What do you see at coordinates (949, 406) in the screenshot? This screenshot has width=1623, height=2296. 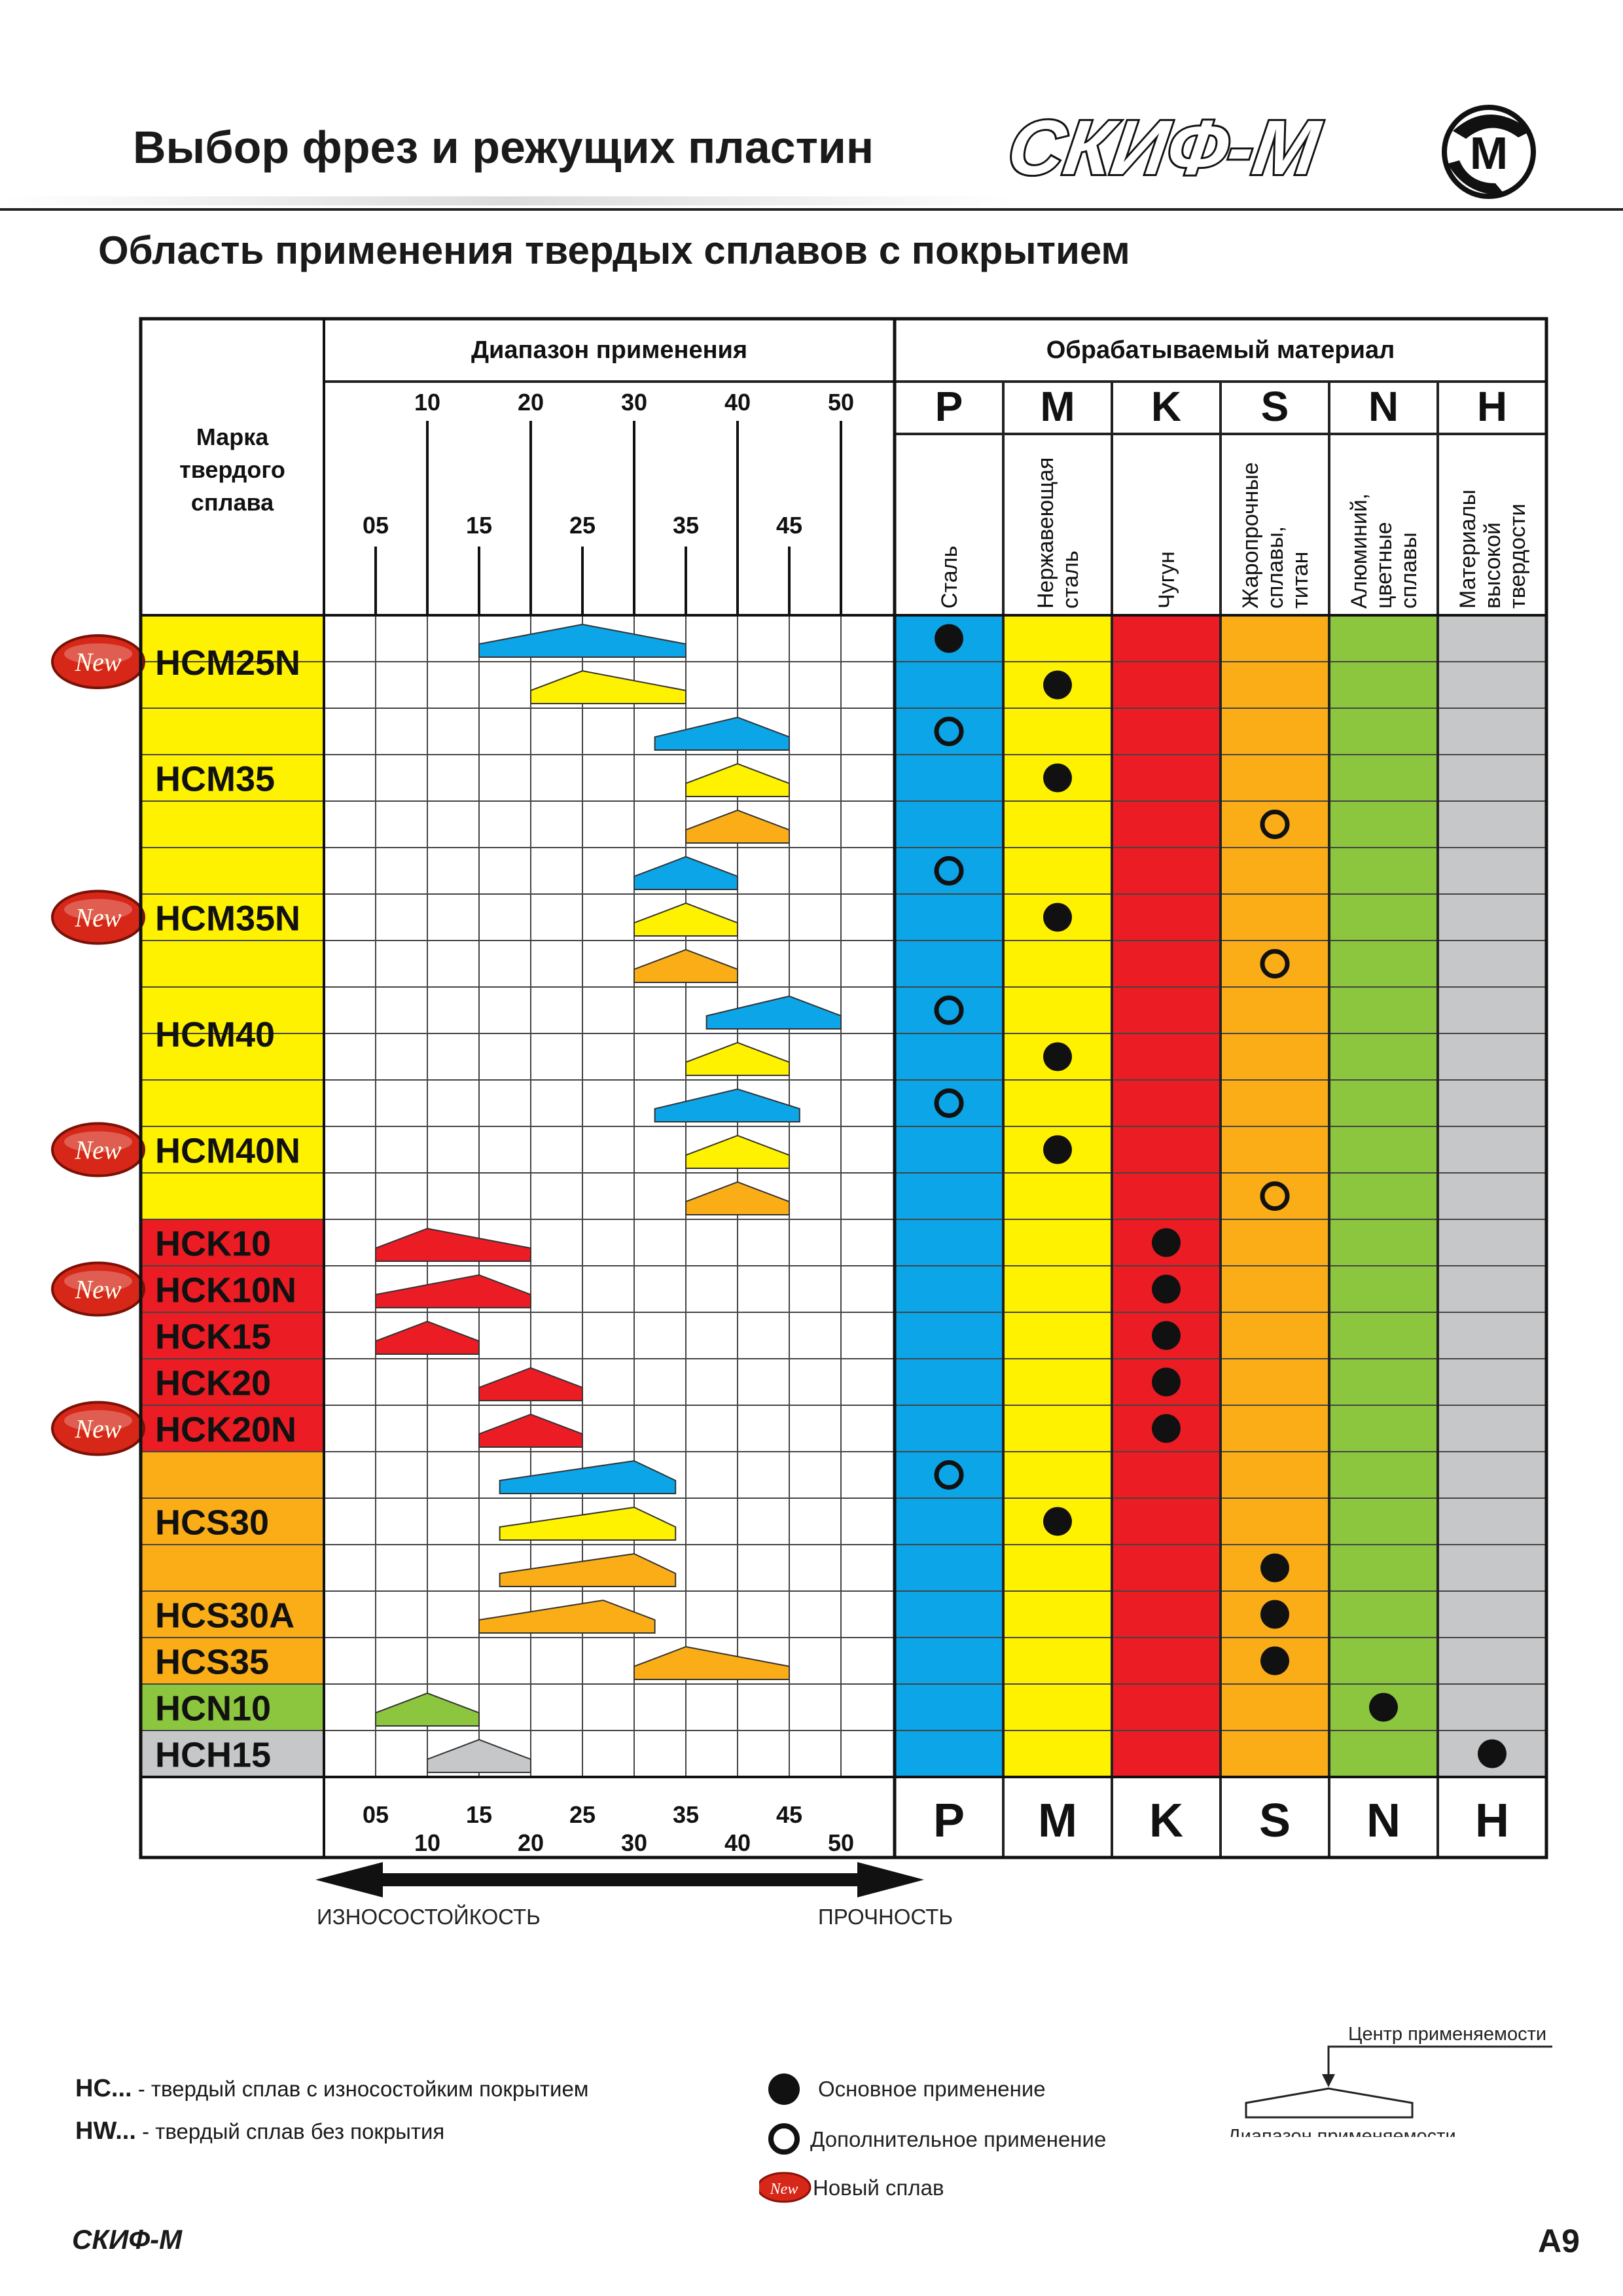 I see `material-code-top: P` at bounding box center [949, 406].